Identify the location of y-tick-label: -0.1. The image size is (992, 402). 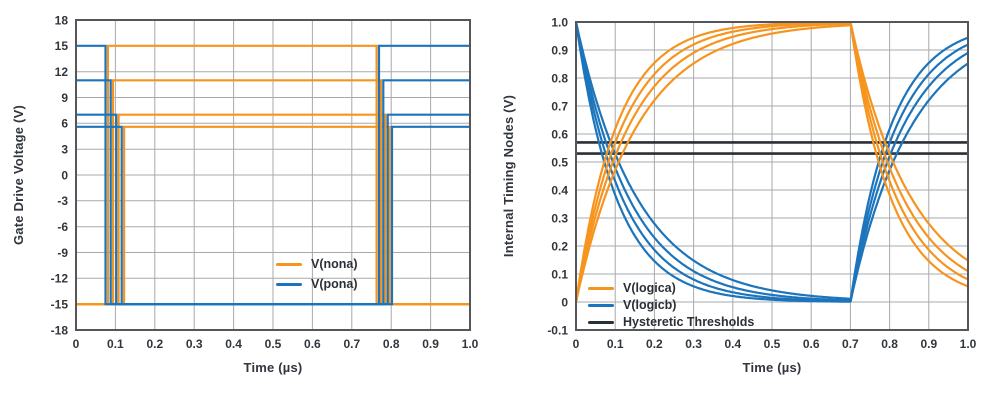
(557, 330).